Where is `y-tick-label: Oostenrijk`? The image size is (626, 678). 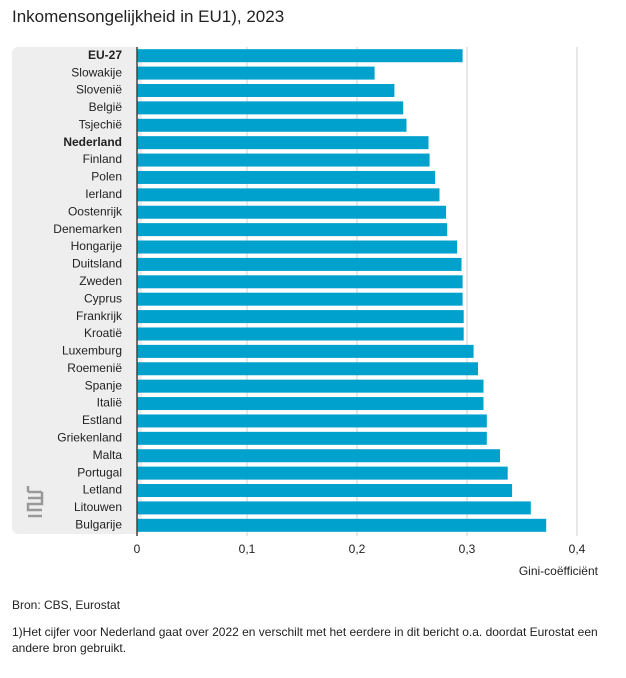
y-tick-label: Oostenrijk is located at coordinates (95, 211).